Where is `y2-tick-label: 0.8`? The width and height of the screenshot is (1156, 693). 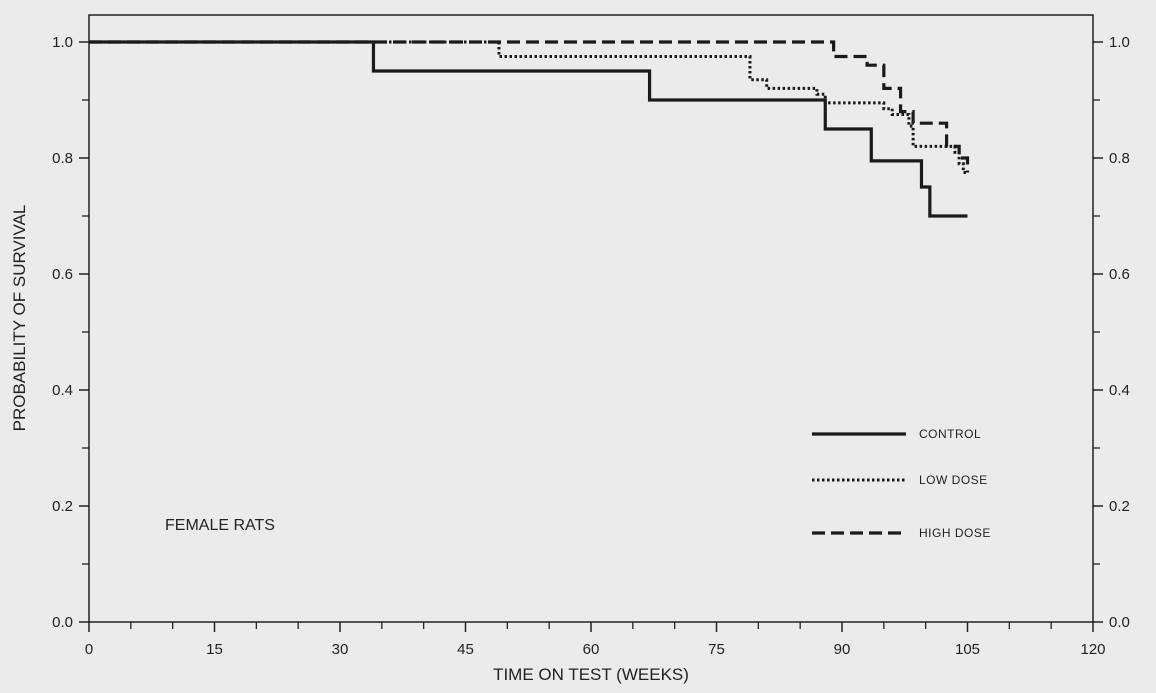 y2-tick-label: 0.8 is located at coordinates (1119, 158).